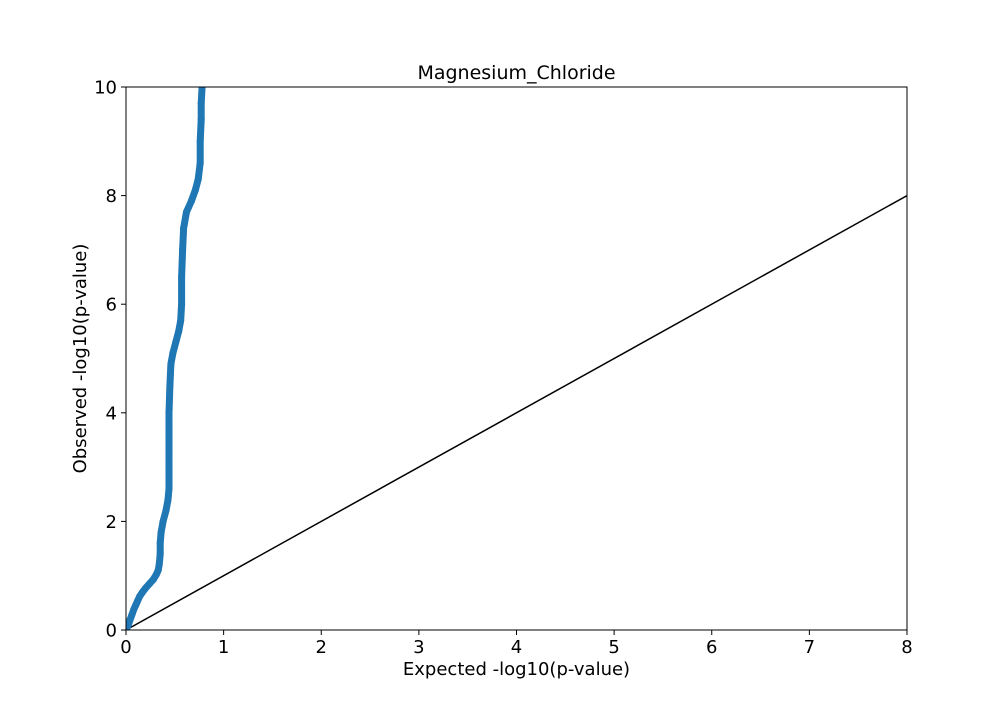 The height and width of the screenshot is (720, 1008). I want to click on x-tick-label: 7, so click(809, 647).